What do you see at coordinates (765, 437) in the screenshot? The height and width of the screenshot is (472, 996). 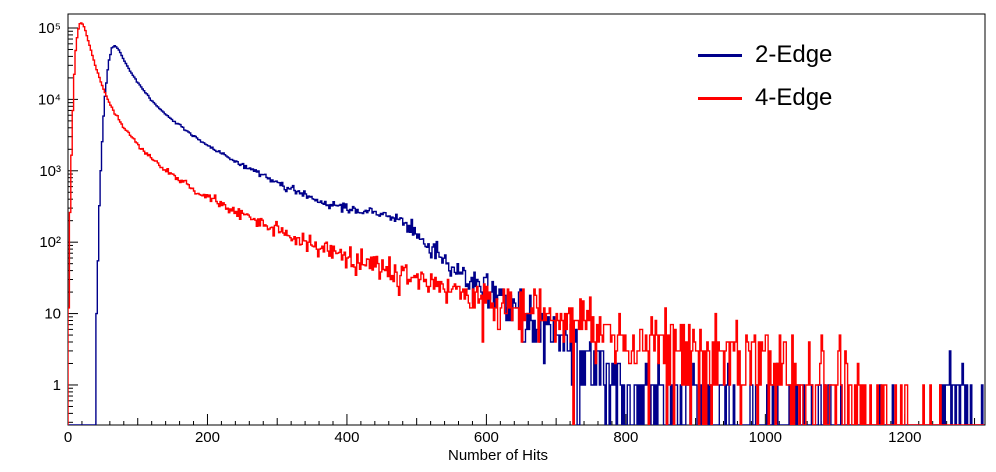 I see `x-tick-label: 1000` at bounding box center [765, 437].